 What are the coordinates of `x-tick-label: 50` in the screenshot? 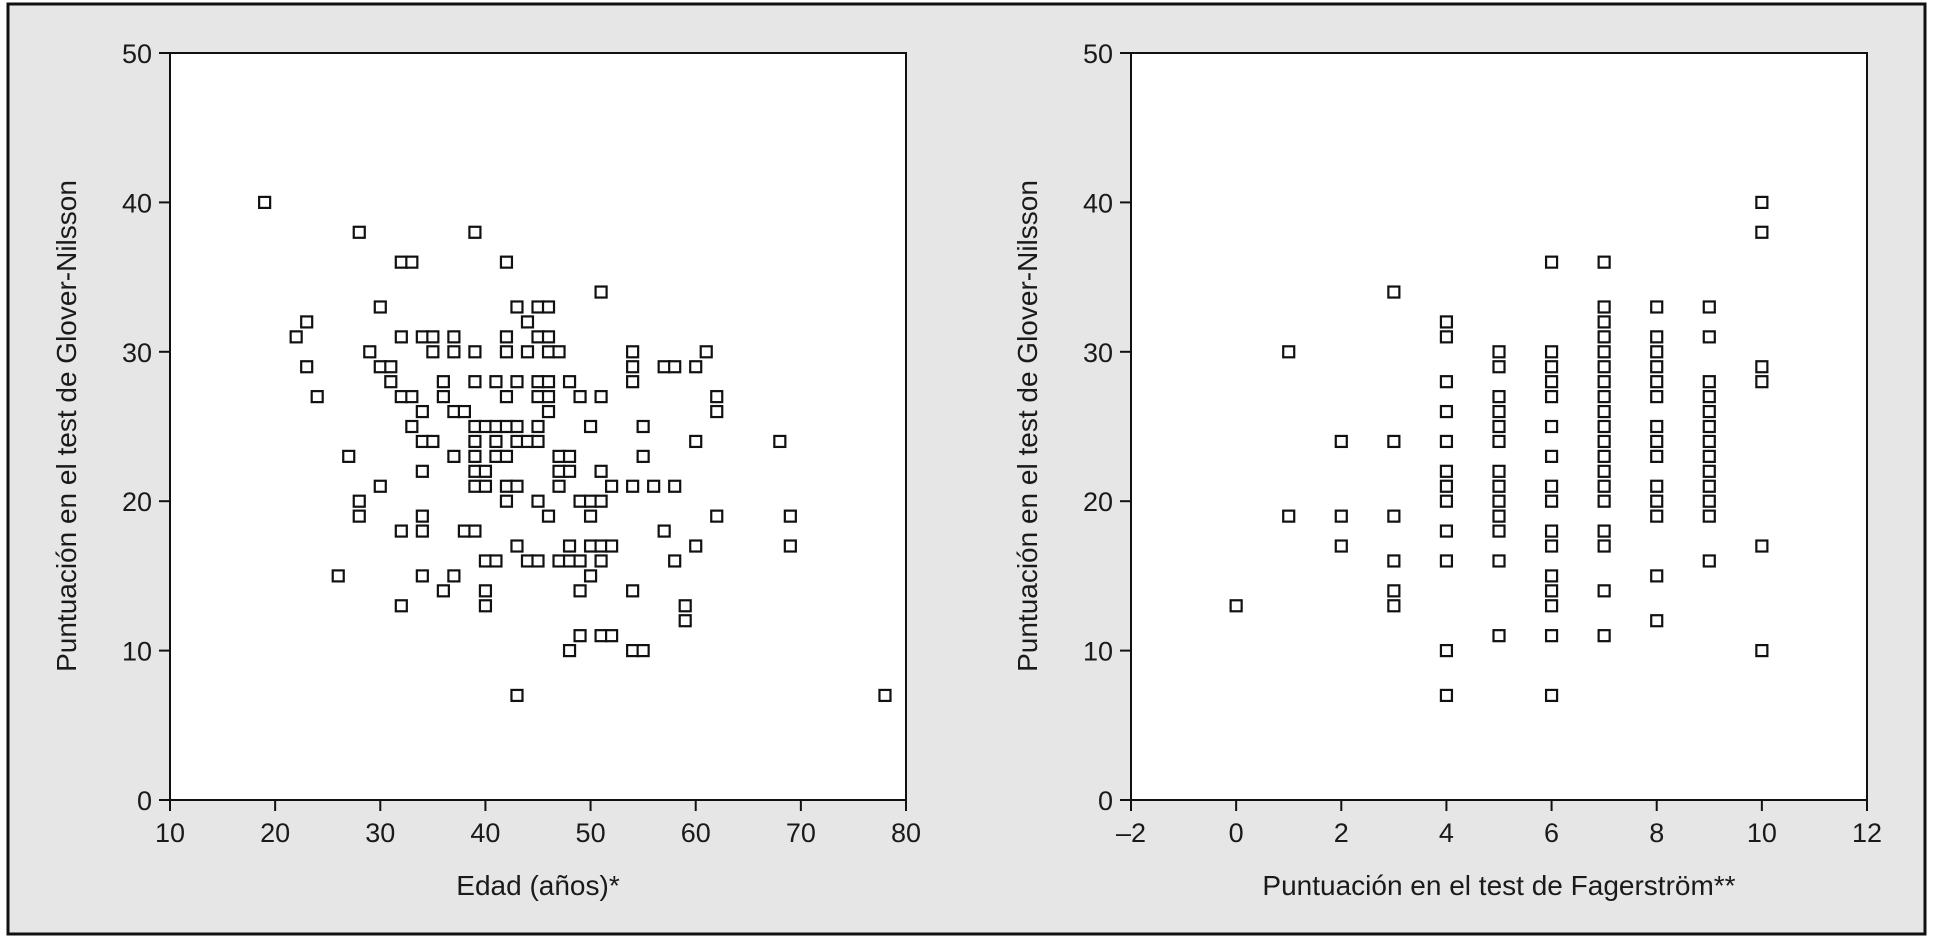 It's located at (591, 833).